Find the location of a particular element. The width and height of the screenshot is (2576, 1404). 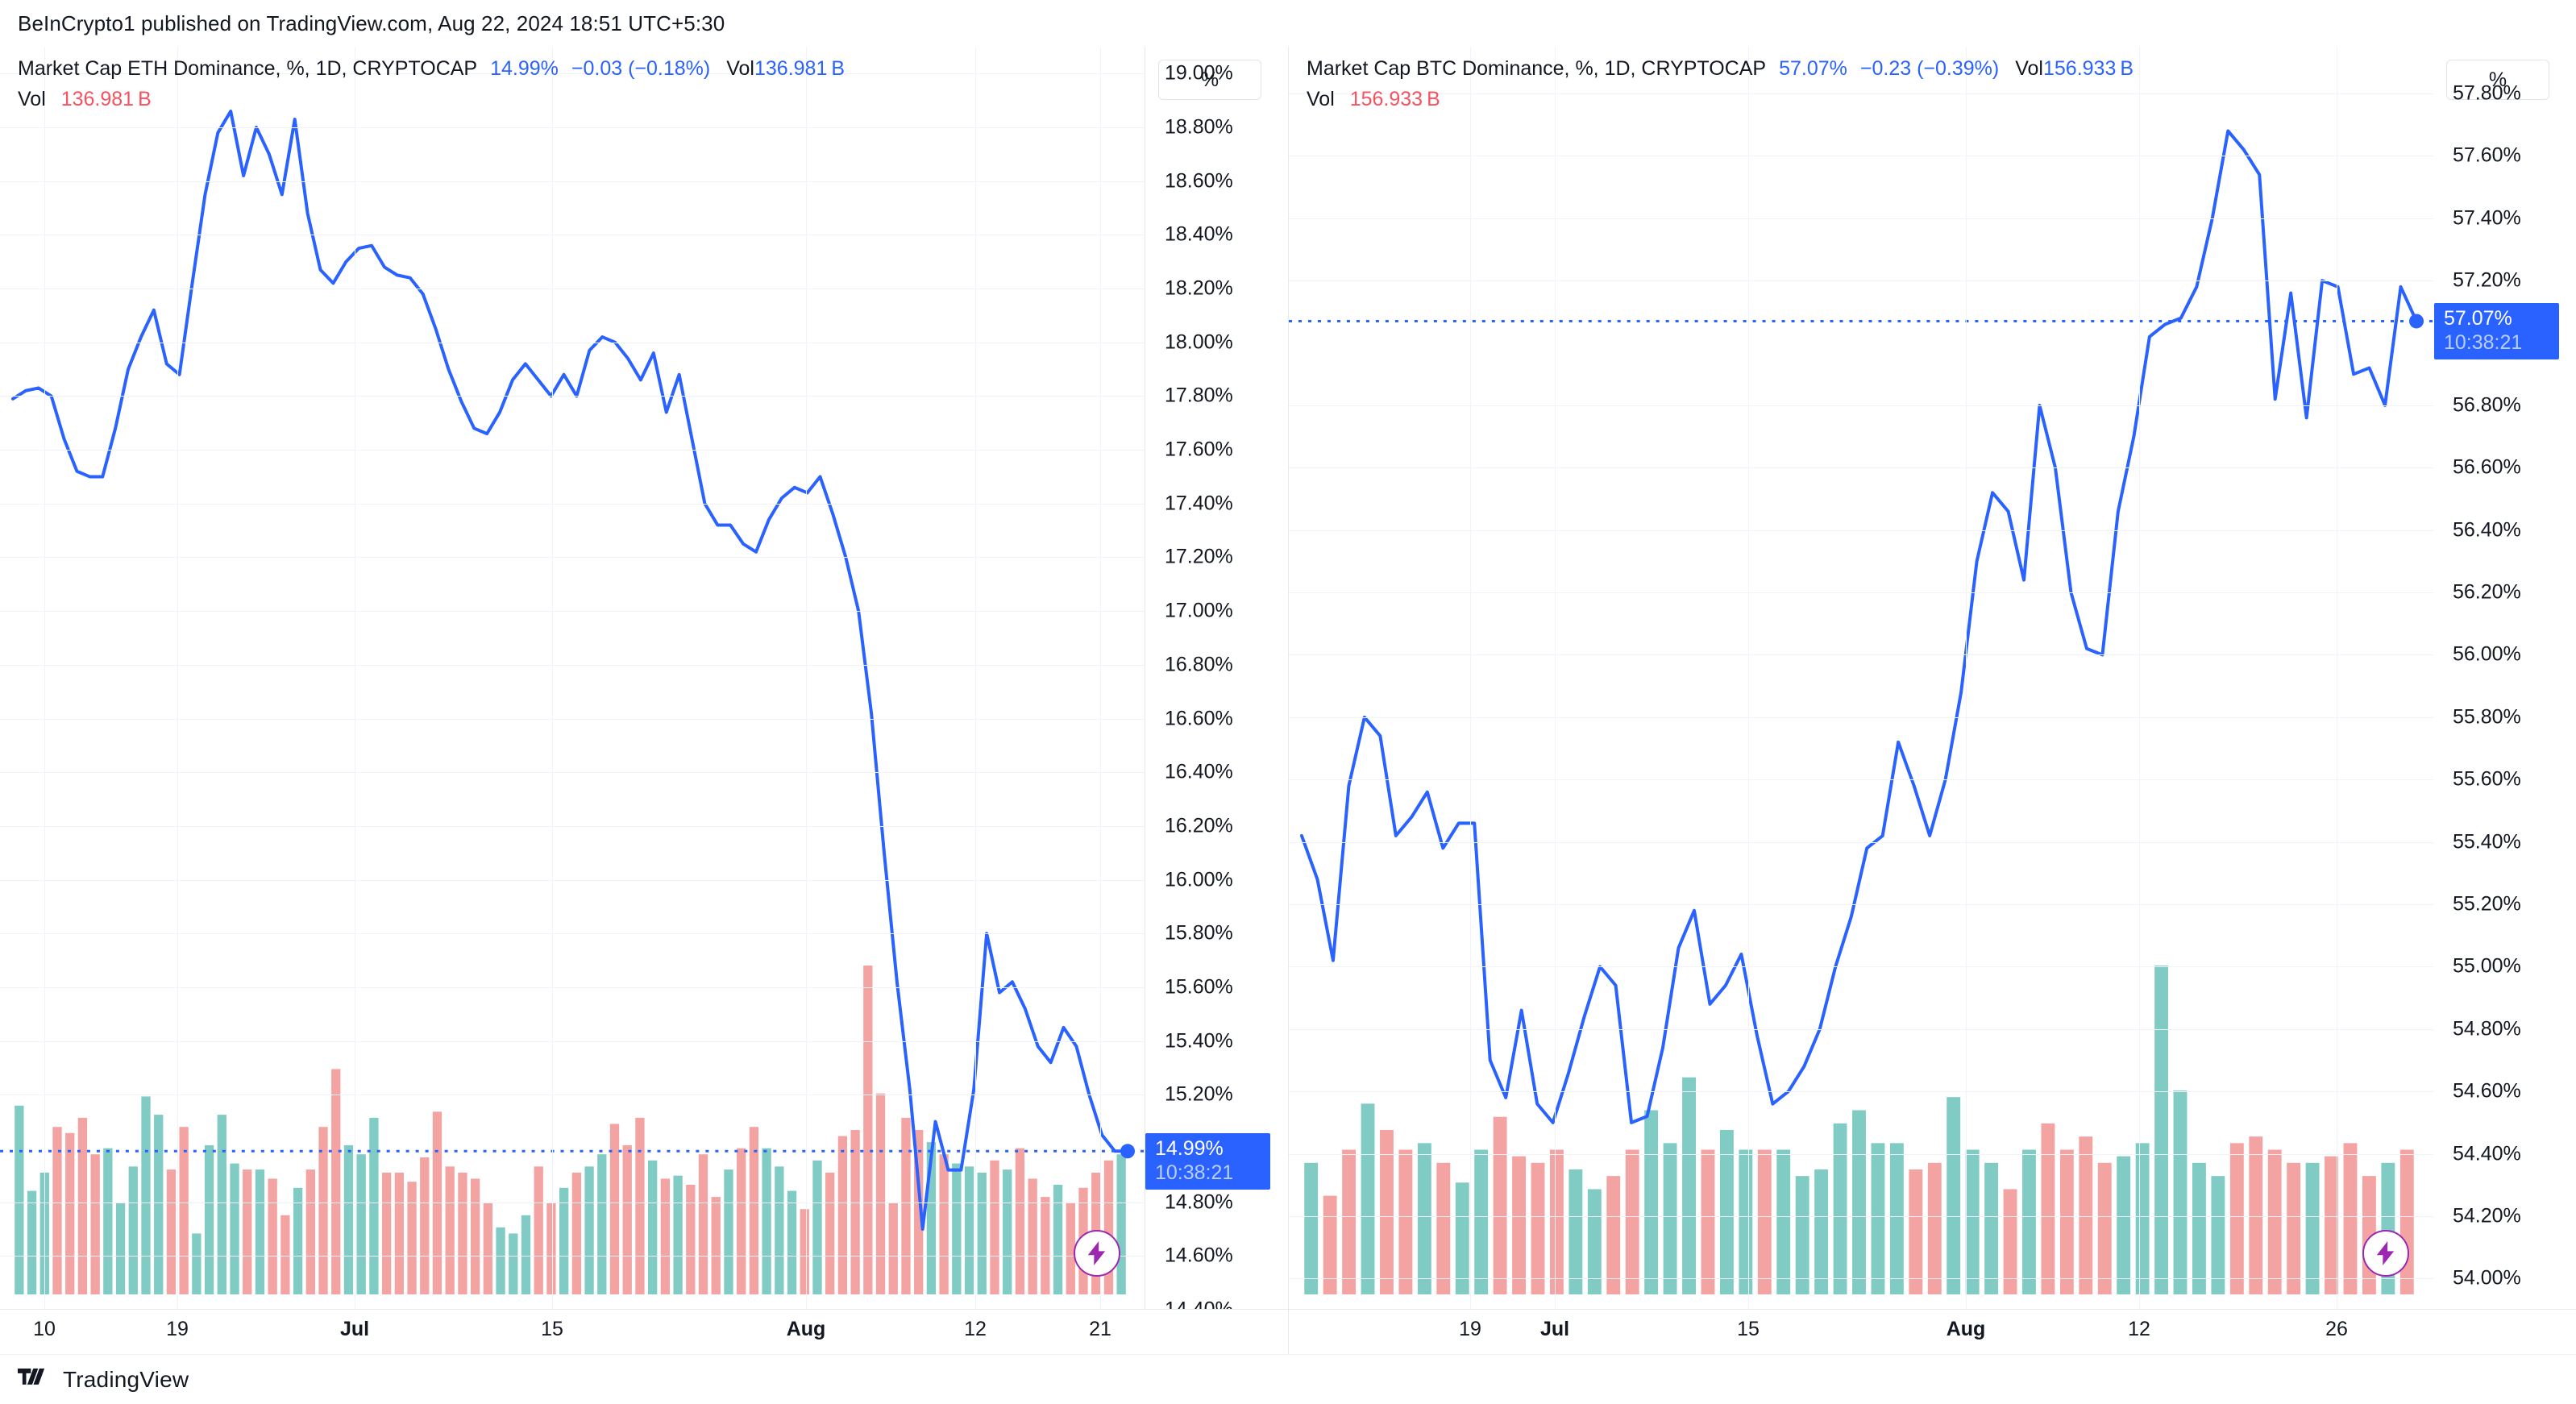

x-axis-btc: 19 Jul 15 Aug 12 26 is located at coordinates (1932, 1331).